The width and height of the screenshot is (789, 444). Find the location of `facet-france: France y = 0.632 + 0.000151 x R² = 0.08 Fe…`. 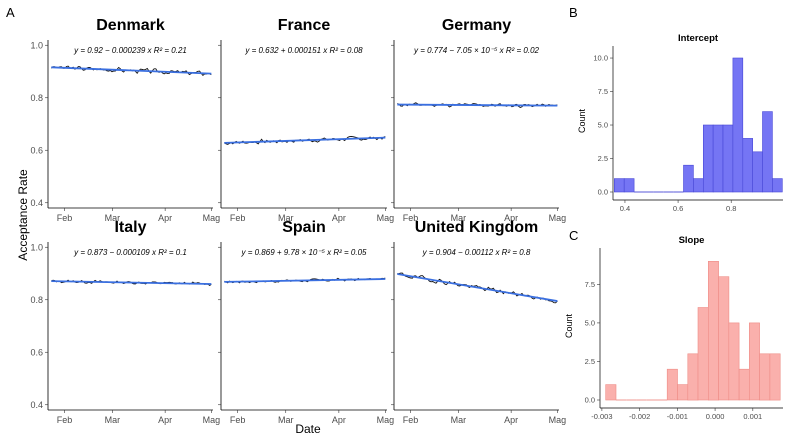

facet-france: France y = 0.632 + 0.000151 x R² = 0.08 Fe… is located at coordinates (306, 120).